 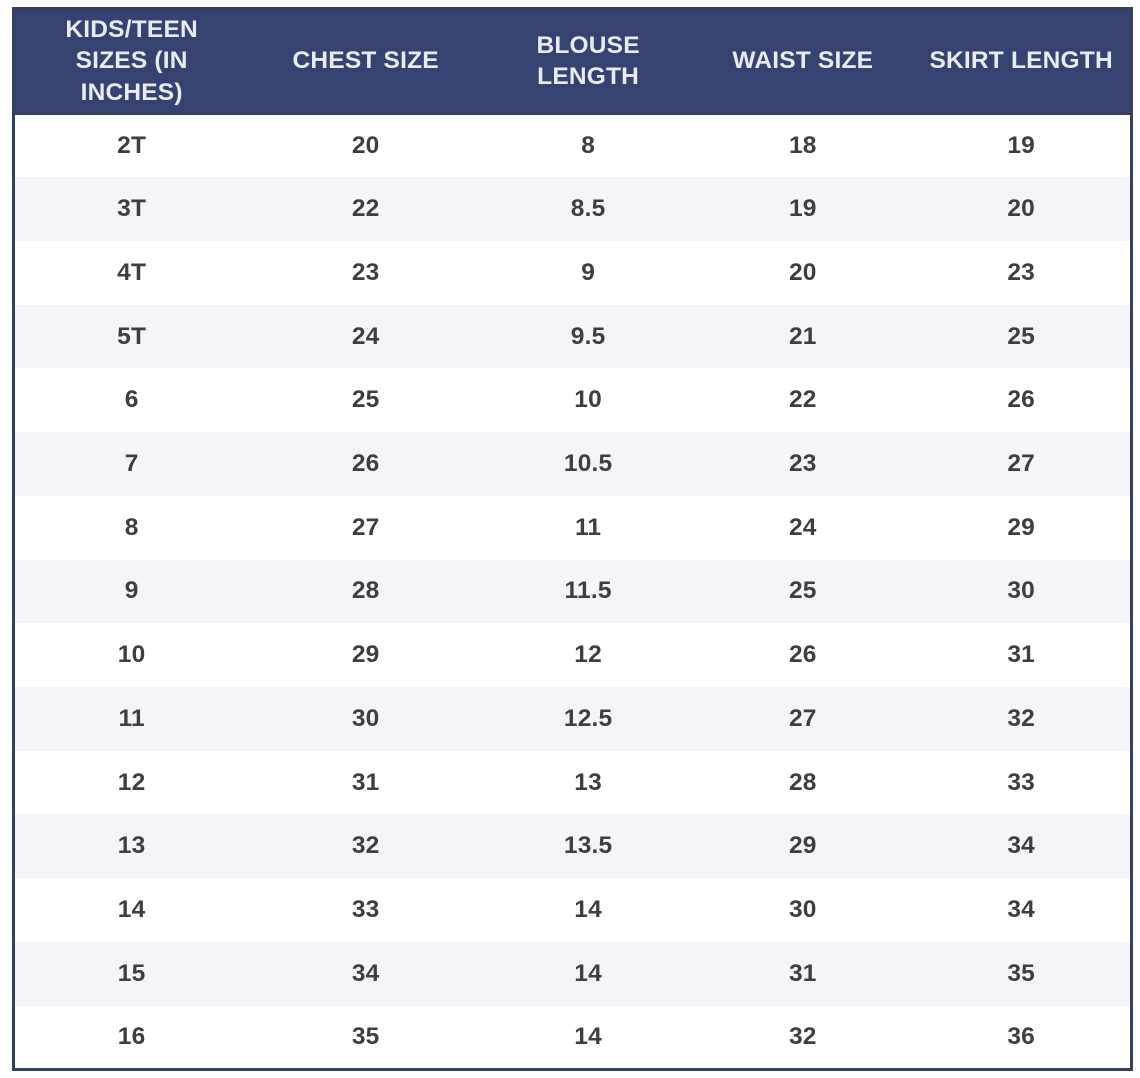 What do you see at coordinates (131, 527) in the screenshot?
I see `size-label-cell: 8` at bounding box center [131, 527].